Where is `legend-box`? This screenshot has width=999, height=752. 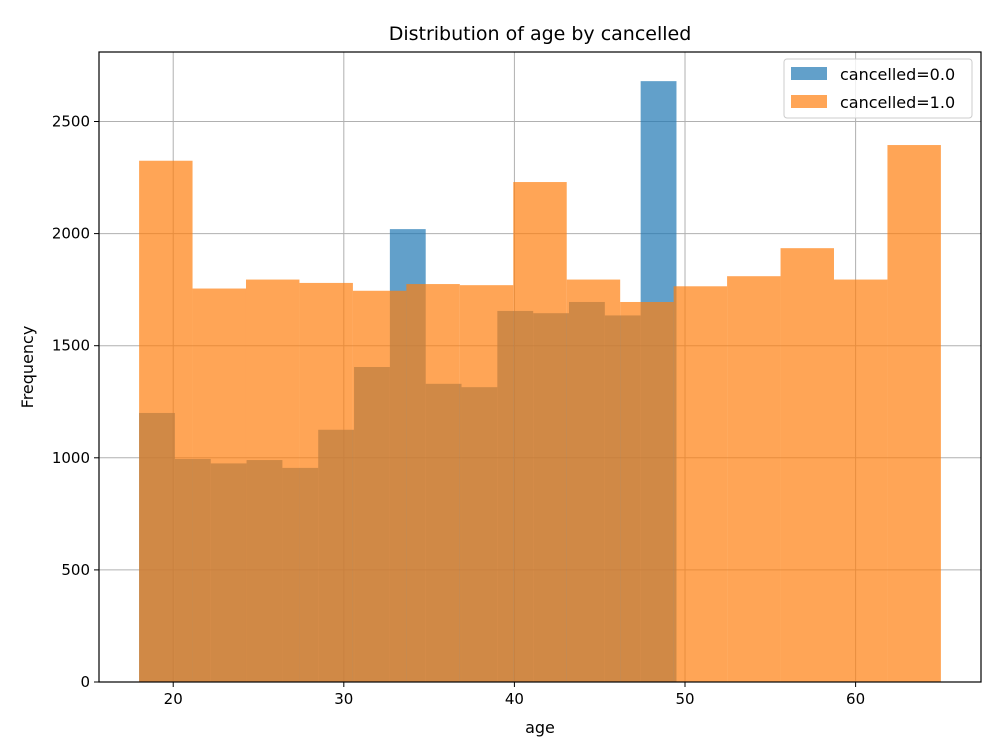 legend-box is located at coordinates (878, 88).